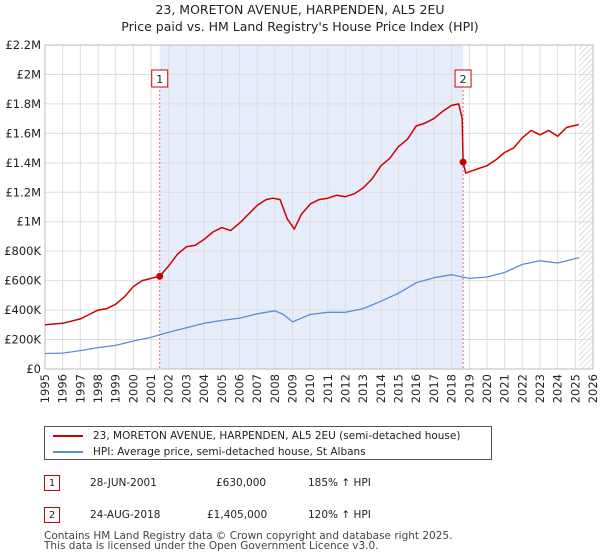 This screenshot has width=600, height=560. I want to click on x-tick-label-2015: 2015, so click(399, 388).